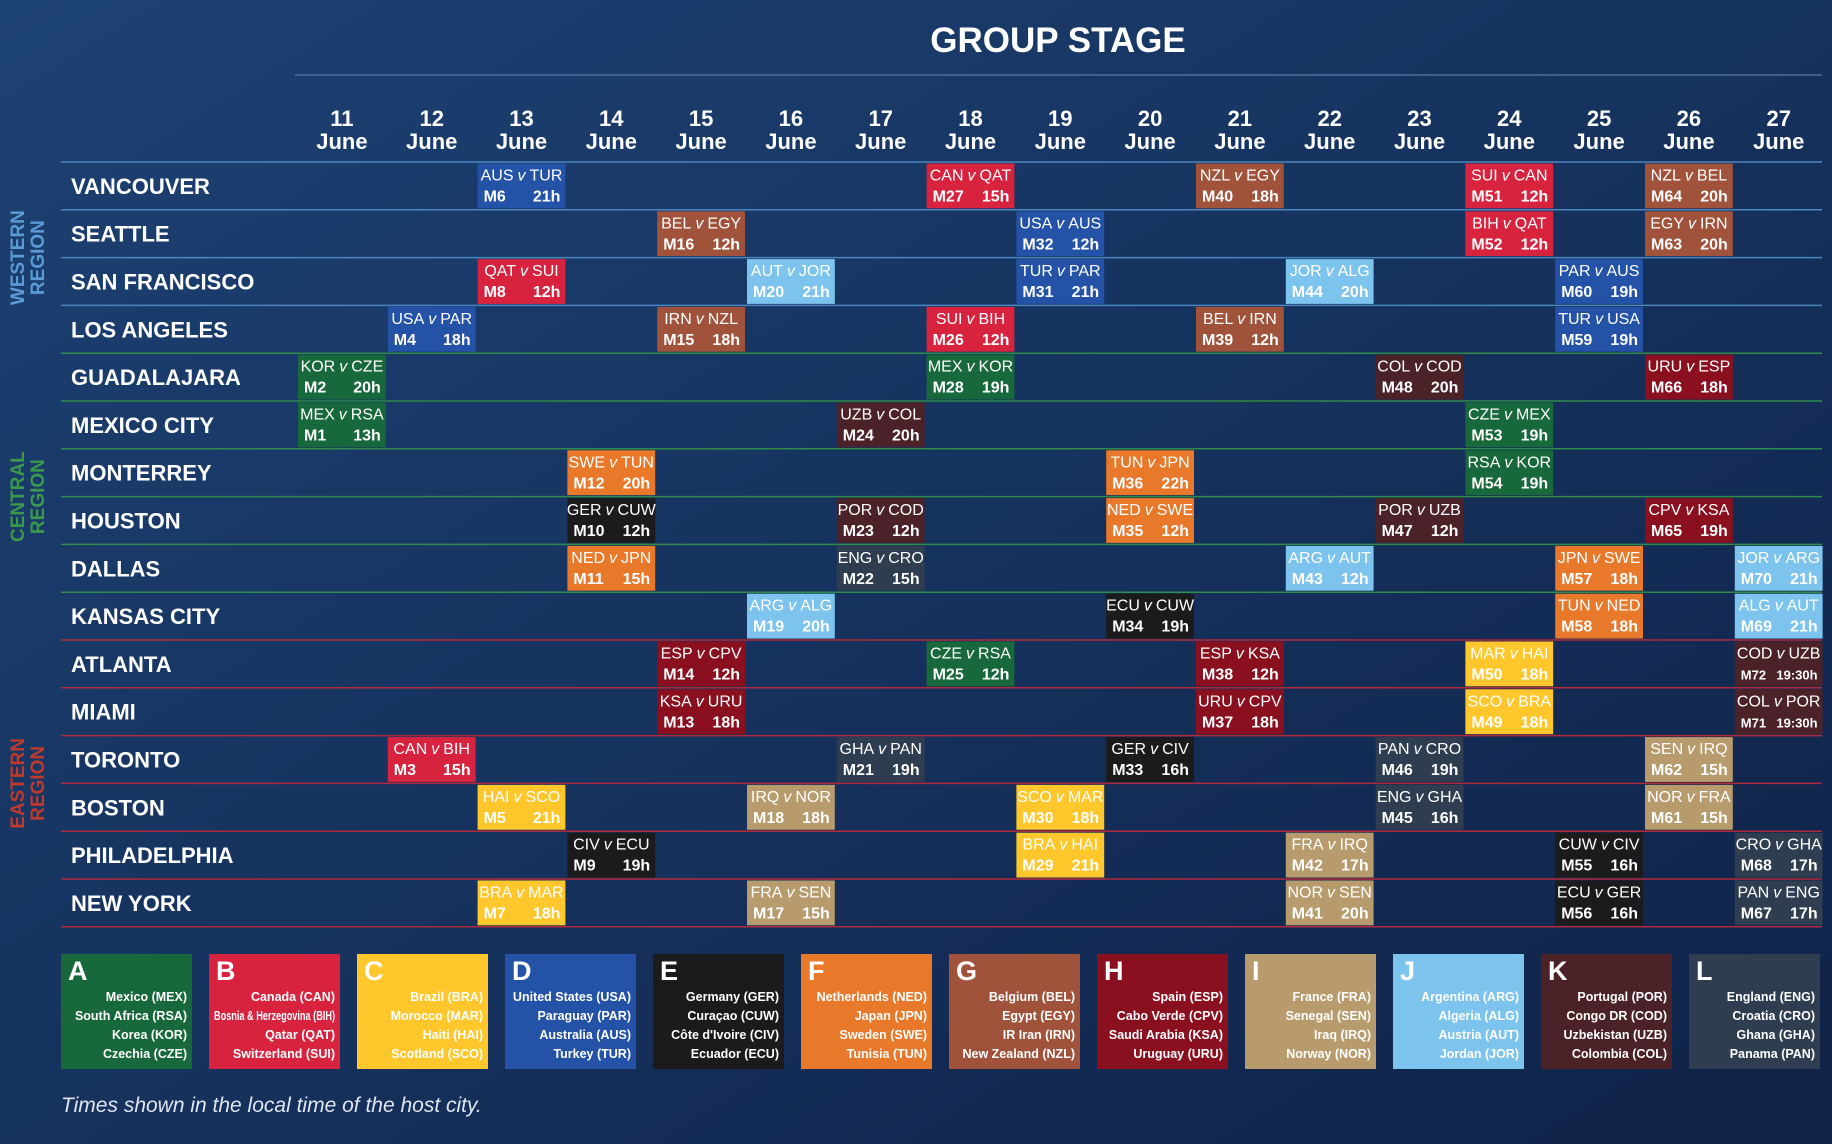  Describe the element at coordinates (637, 462) in the screenshot. I see `team: TUN` at that location.